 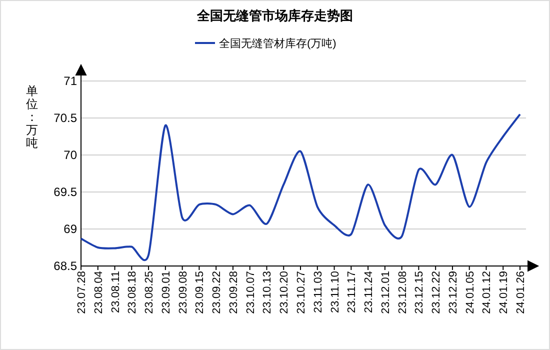 What do you see at coordinates (71, 155) in the screenshot?
I see `y-tick-label: 70` at bounding box center [71, 155].